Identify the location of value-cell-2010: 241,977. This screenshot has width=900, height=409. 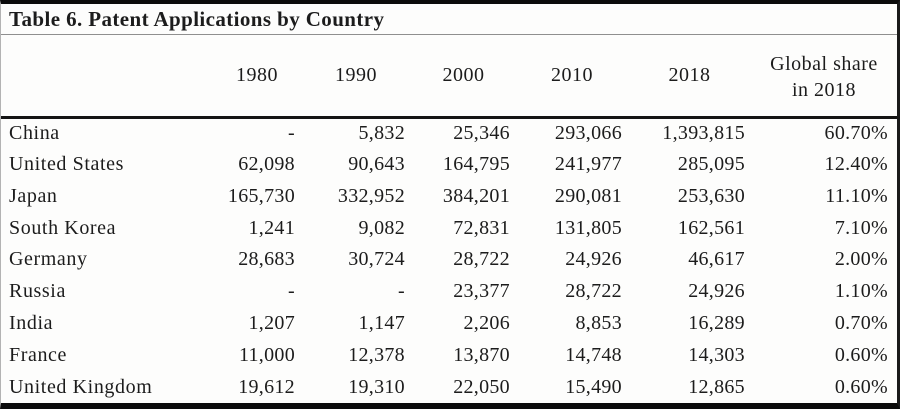
(588, 164).